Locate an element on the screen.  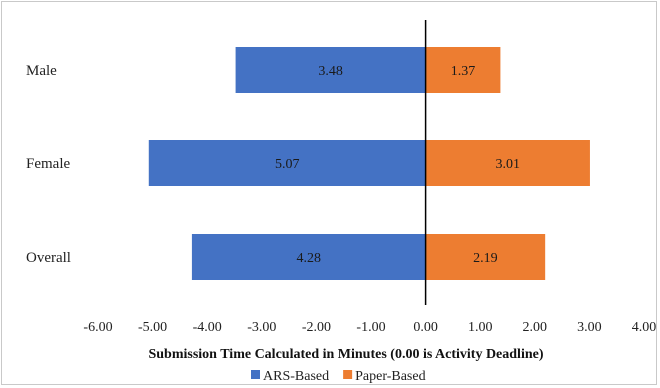
x-tick-label: 4.00 is located at coordinates (644, 327).